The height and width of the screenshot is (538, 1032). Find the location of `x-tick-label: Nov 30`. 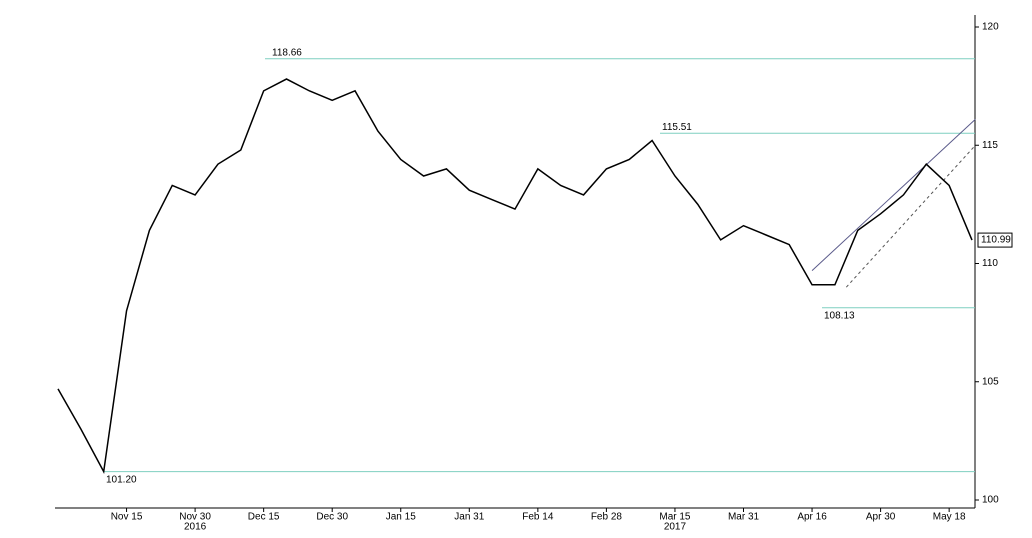

x-tick-label: Nov 30 is located at coordinates (195, 517).